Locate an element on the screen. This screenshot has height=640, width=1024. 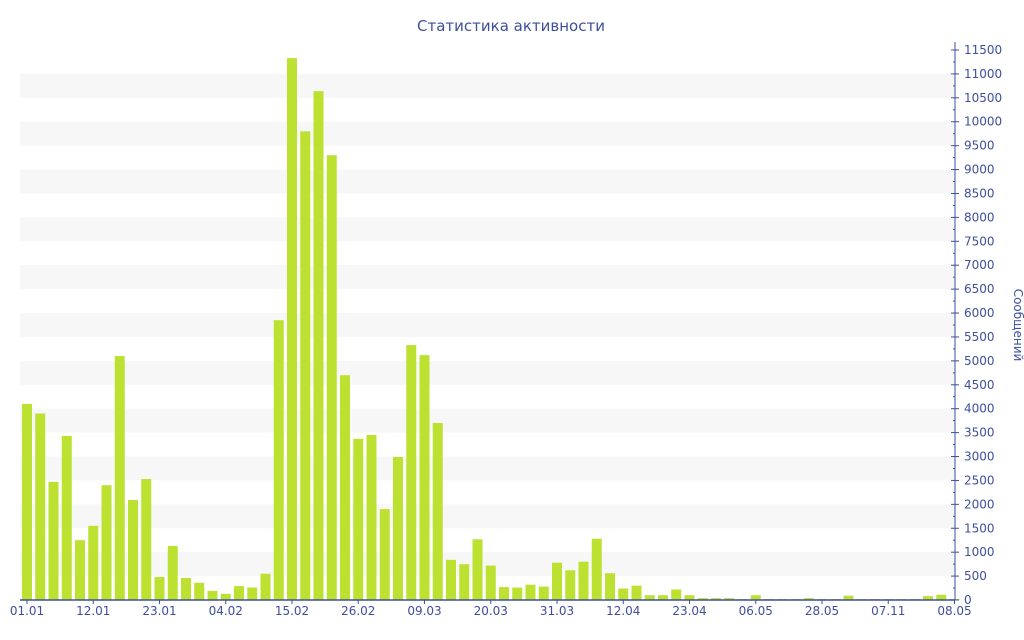
x-tick-label: 04.02 is located at coordinates (226, 611).